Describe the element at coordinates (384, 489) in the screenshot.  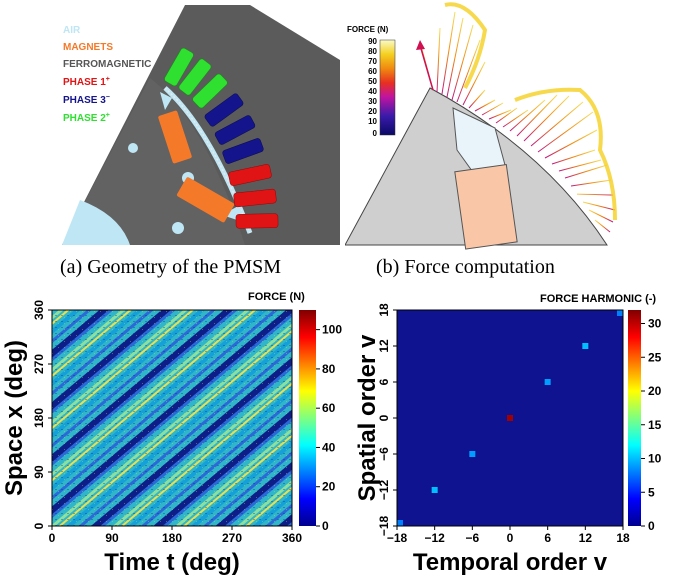
I see `harmonic-y-tick: −12` at that location.